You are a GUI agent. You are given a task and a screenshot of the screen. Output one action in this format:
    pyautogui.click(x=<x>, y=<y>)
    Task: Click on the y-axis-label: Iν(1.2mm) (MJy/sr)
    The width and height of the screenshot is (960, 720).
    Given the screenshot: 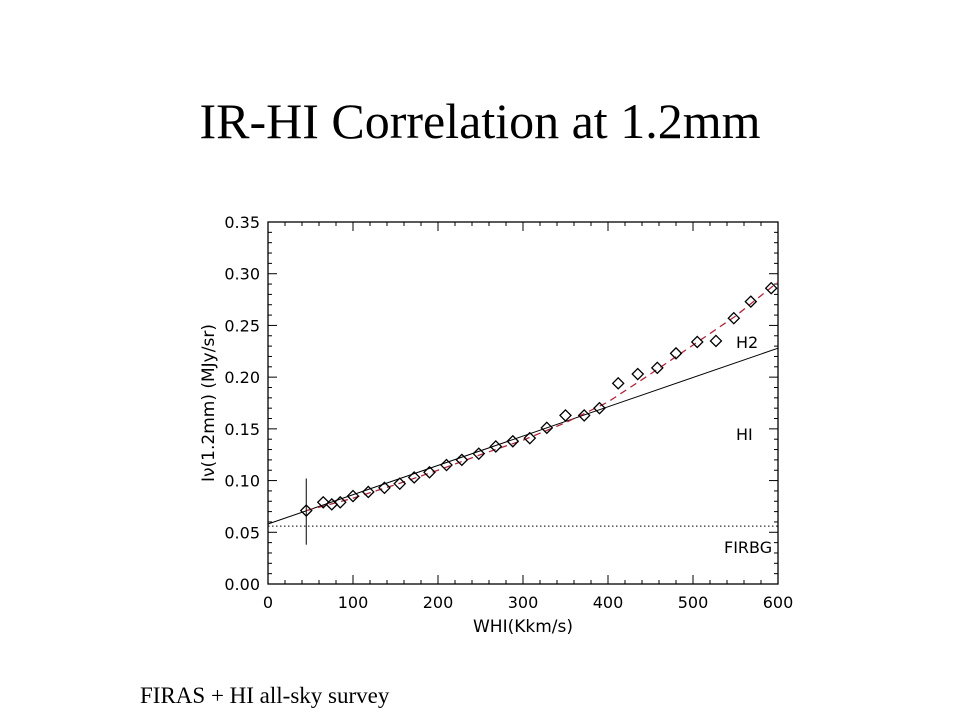 What is the action you would take?
    pyautogui.click(x=209, y=403)
    